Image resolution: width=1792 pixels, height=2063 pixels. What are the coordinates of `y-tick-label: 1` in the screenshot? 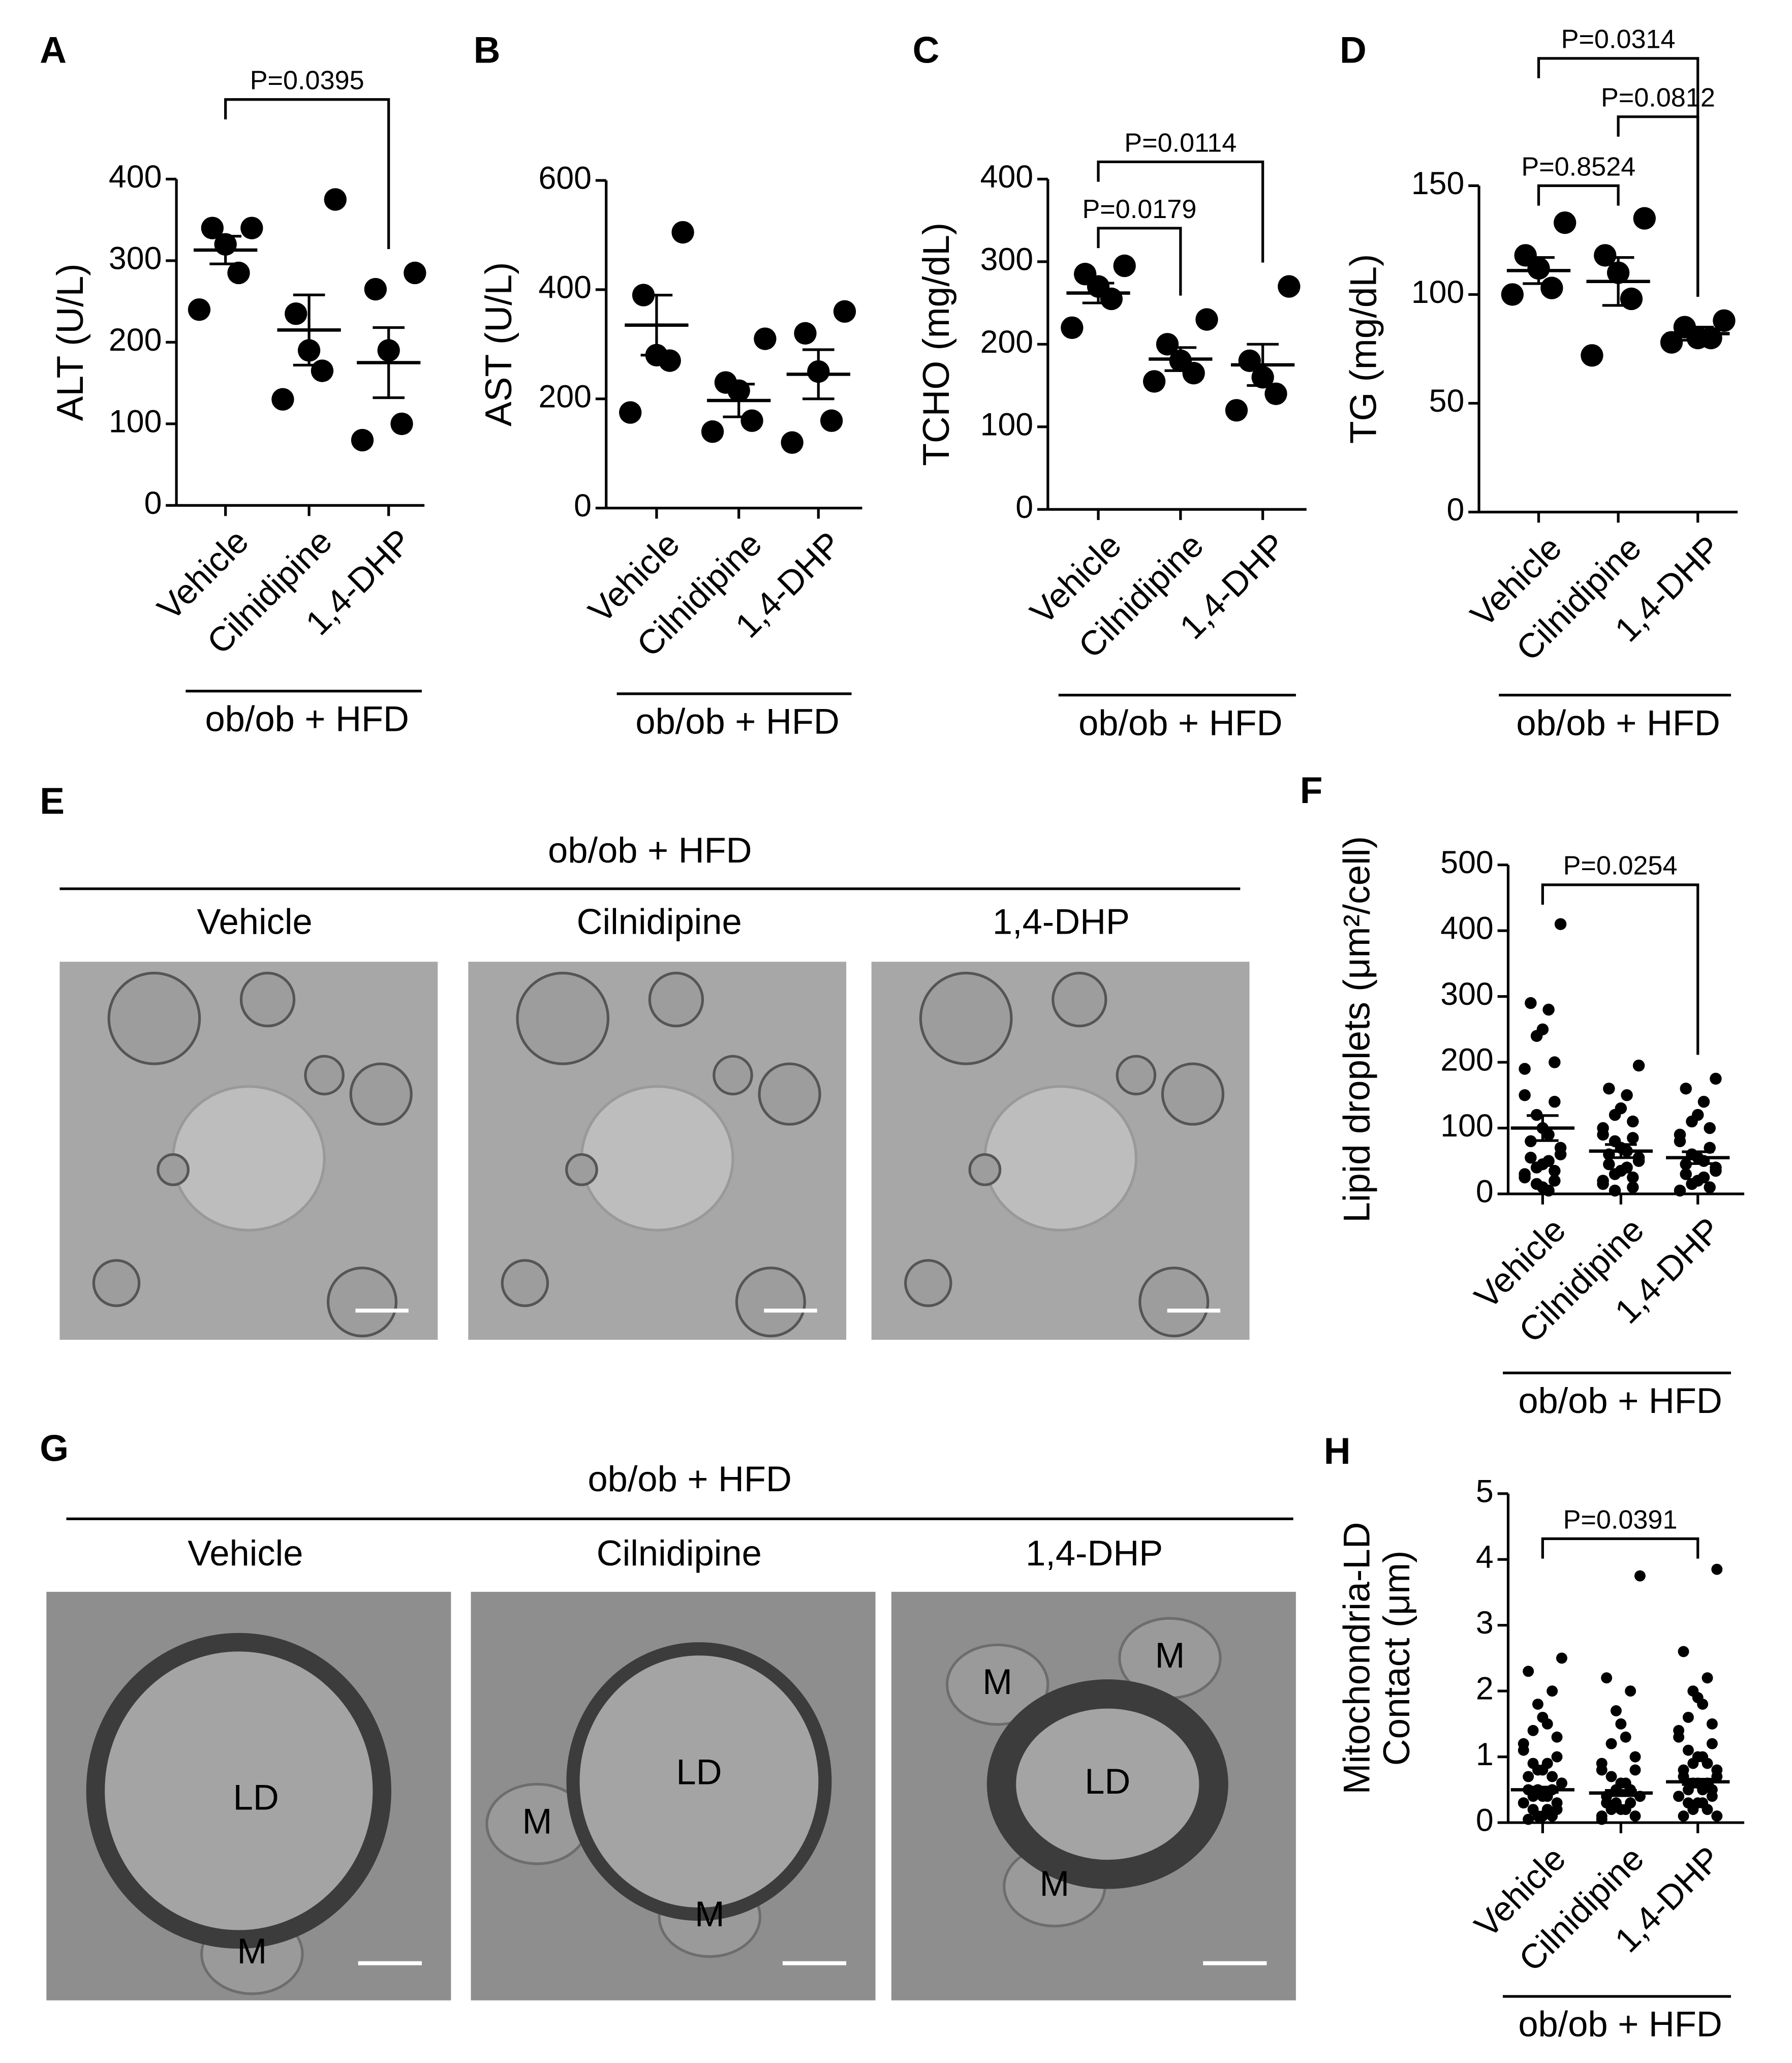 It's located at (1485, 1754).